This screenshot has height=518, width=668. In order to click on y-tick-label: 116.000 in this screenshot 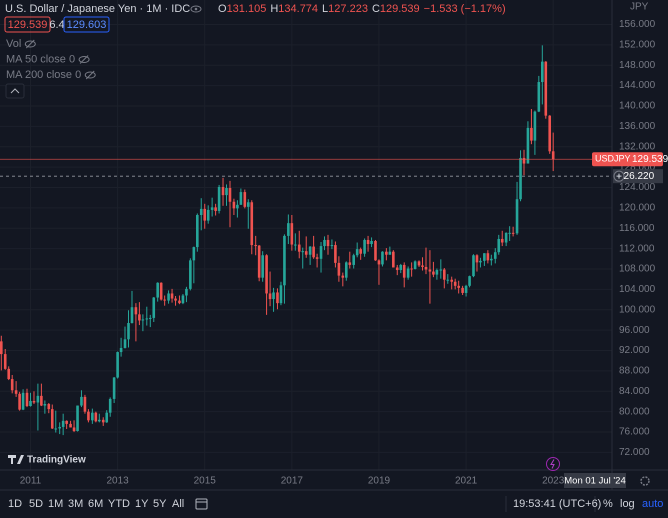, I will do `click(637, 228)`.